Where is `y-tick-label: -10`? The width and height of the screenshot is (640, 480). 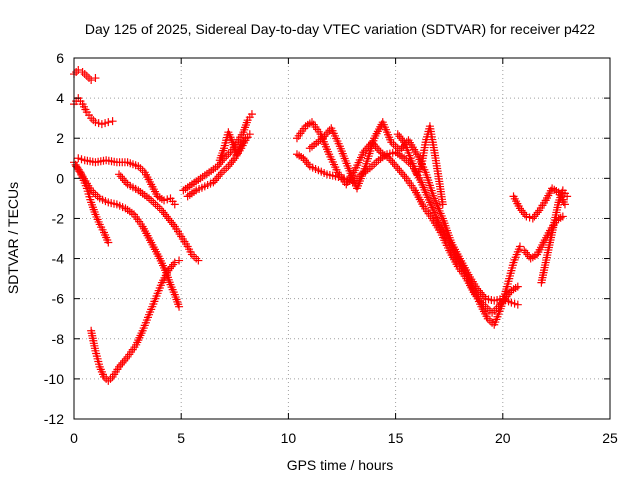 y-tick-label: -10 is located at coordinates (54, 379).